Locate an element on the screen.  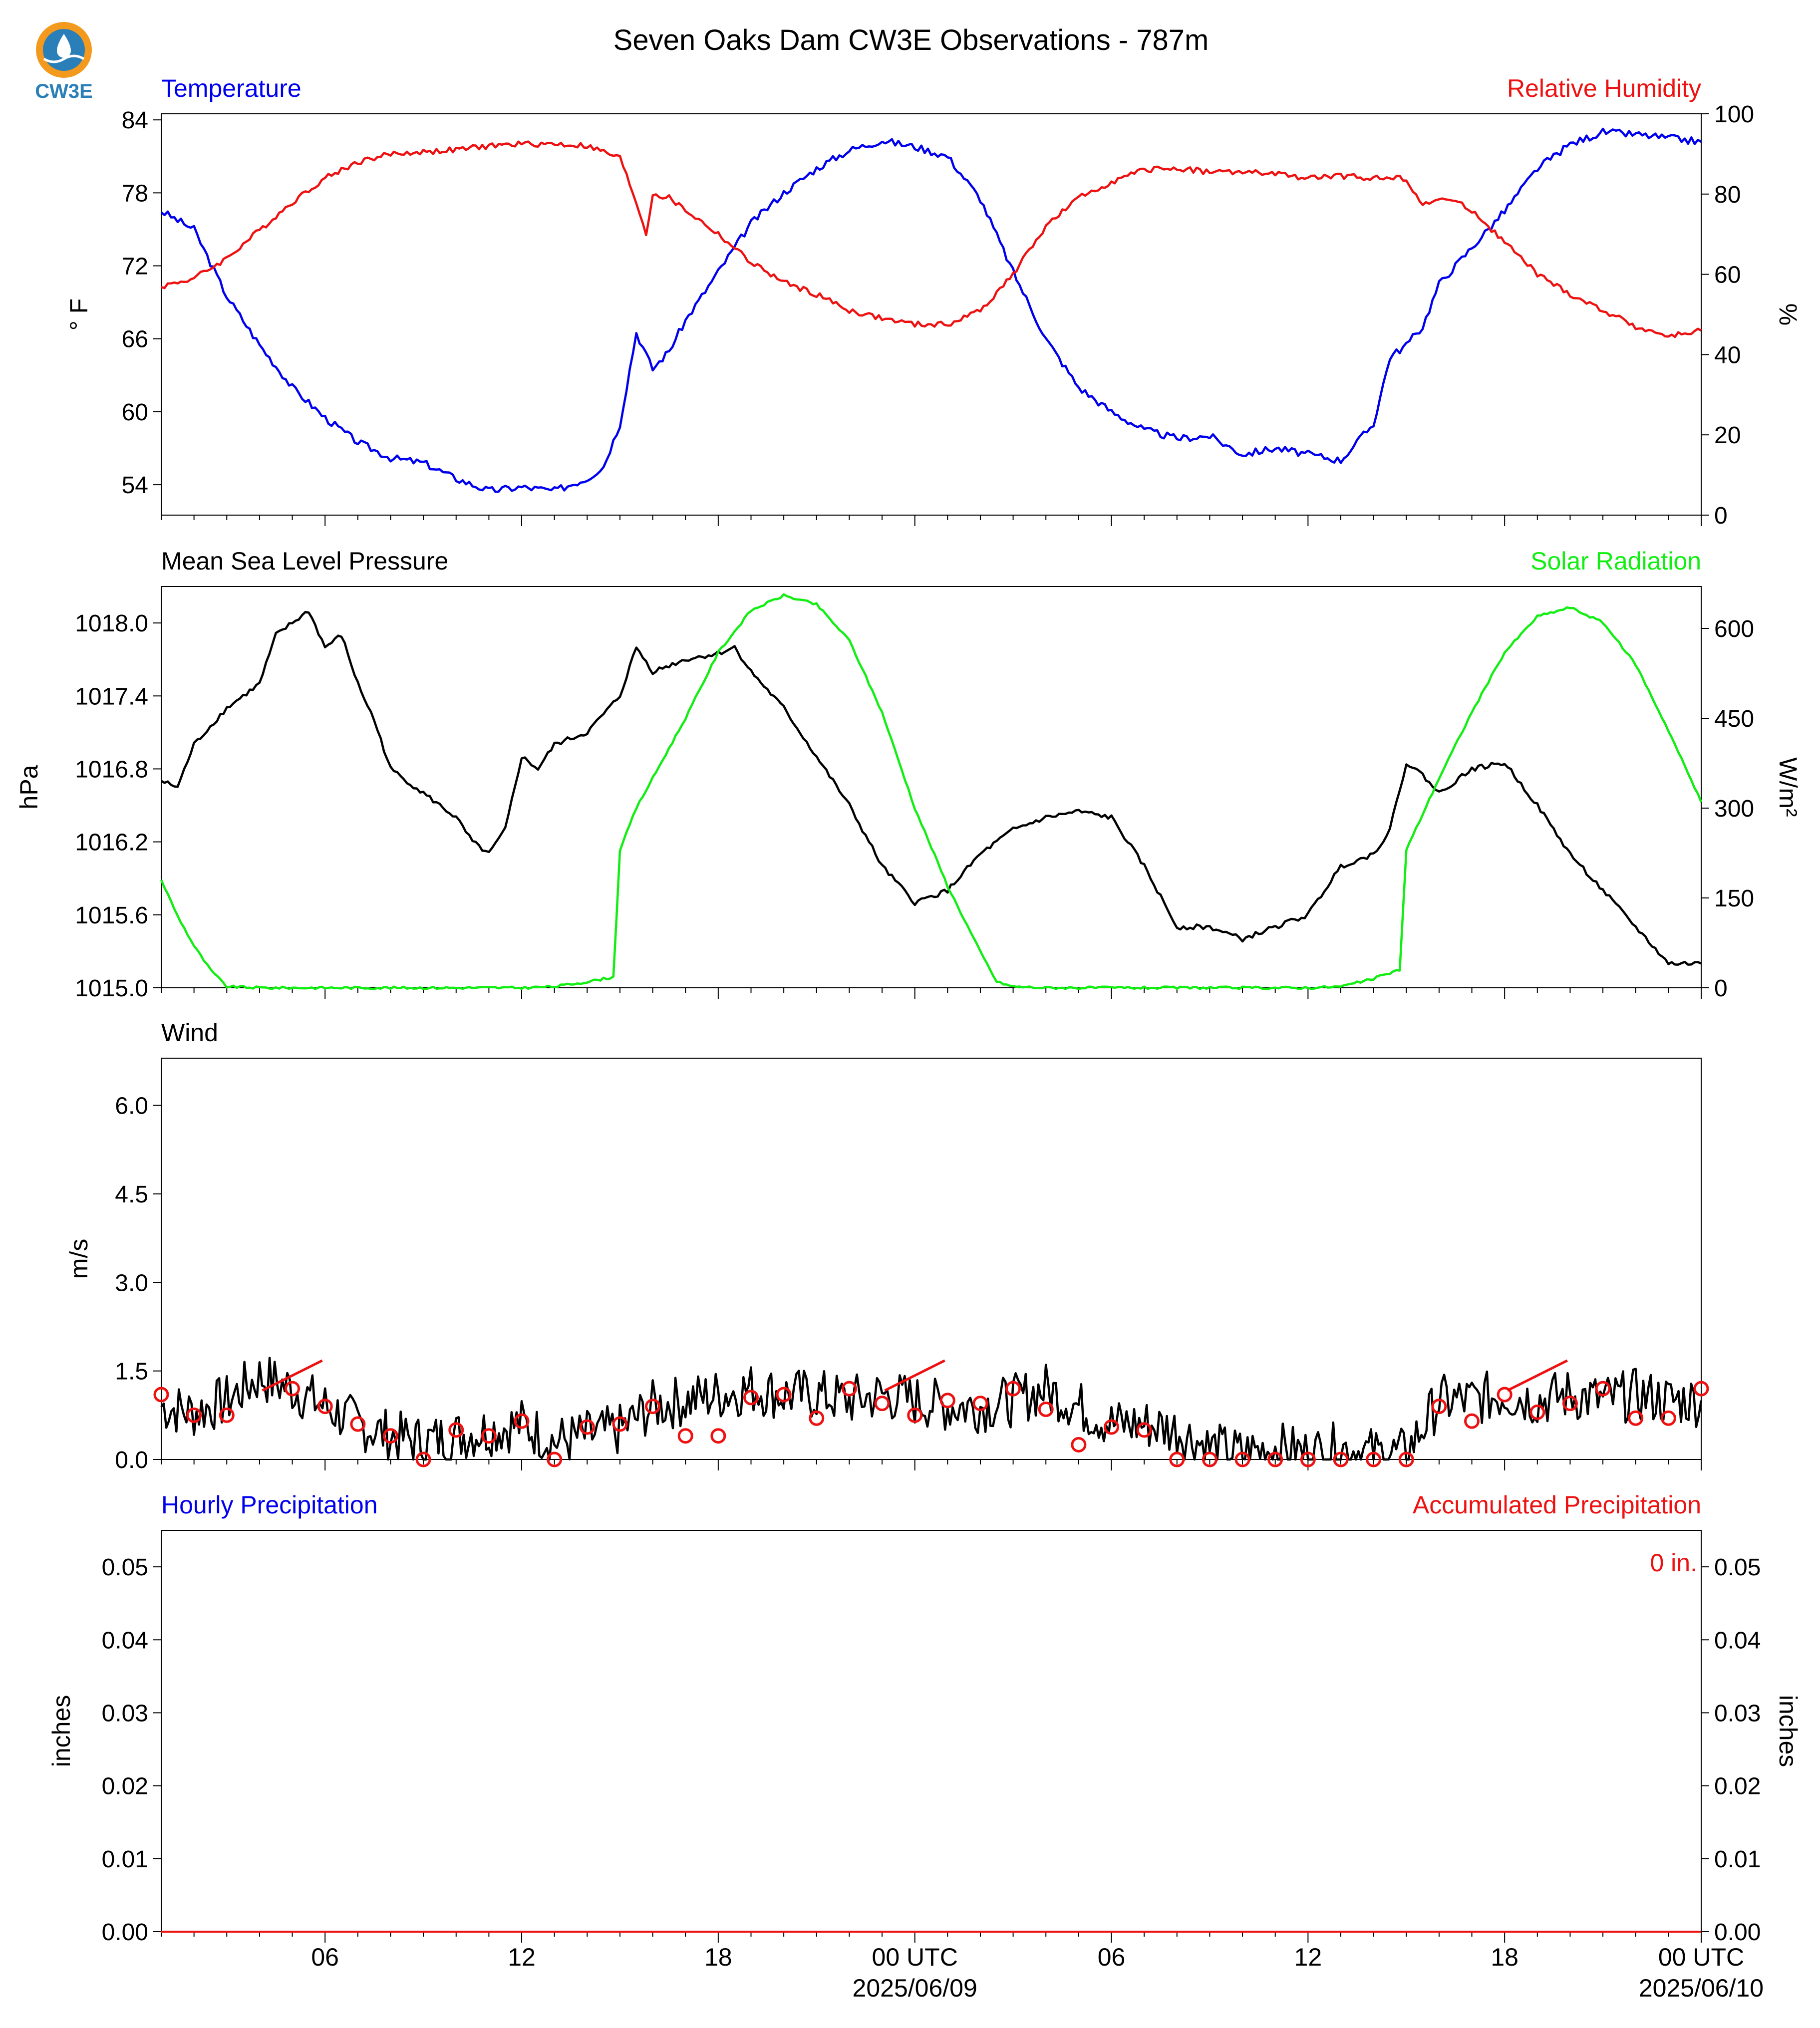
y-tick-label-left: 0.0 is located at coordinates (131, 1460).